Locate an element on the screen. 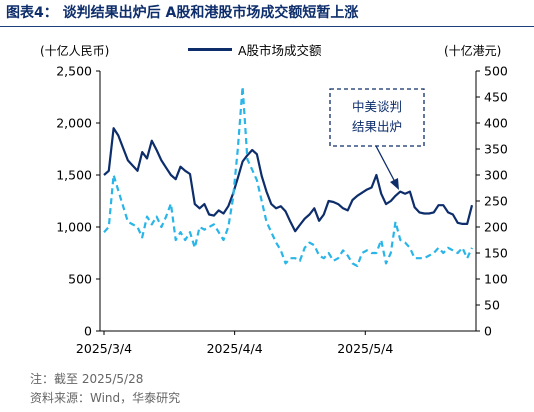 This screenshot has width=534, height=412. right-tick-label: 100 is located at coordinates (496, 279).